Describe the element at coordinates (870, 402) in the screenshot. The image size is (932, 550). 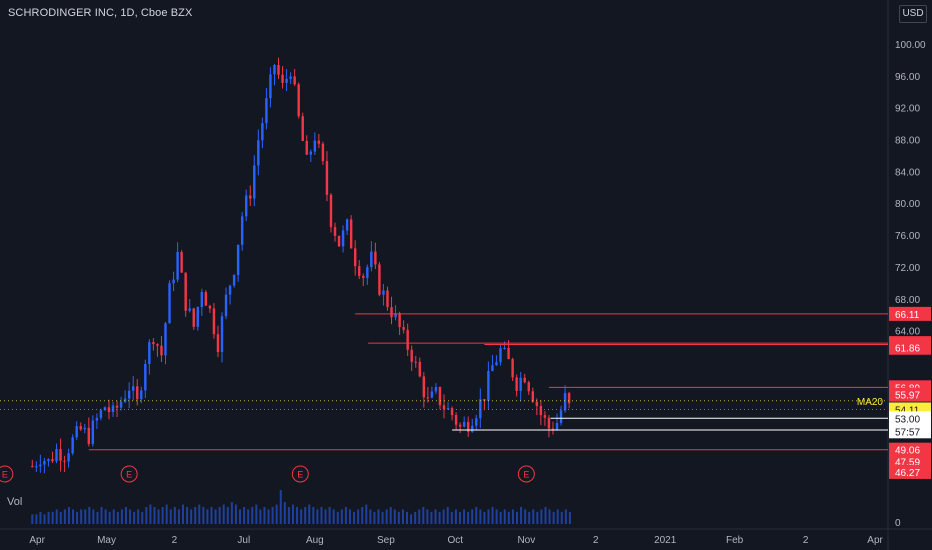
I see `ma-label: MA20` at that location.